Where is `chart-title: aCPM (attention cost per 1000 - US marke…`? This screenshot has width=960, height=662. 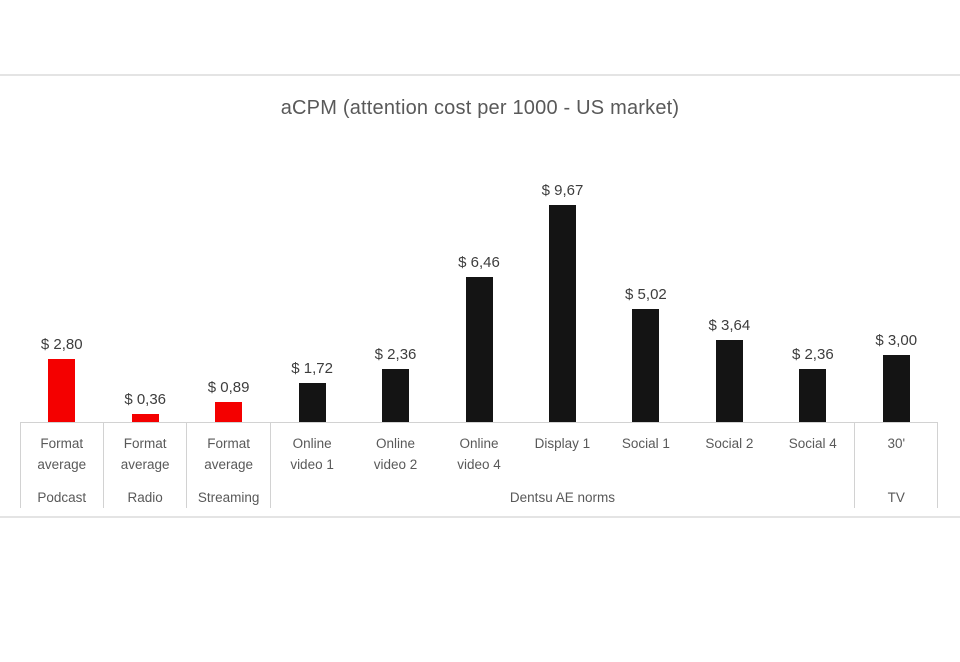 chart-title: aCPM (attention cost per 1000 - US marke… is located at coordinates (480, 108).